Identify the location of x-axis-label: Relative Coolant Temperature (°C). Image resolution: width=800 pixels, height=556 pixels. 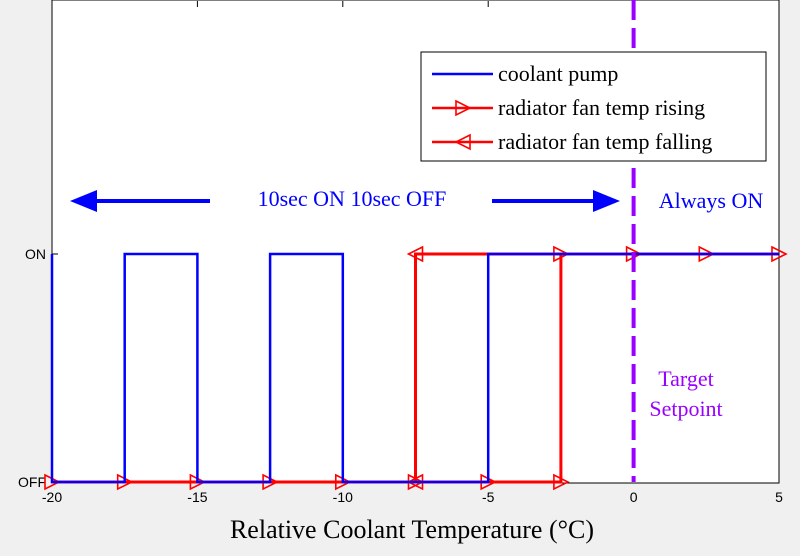
(412, 529).